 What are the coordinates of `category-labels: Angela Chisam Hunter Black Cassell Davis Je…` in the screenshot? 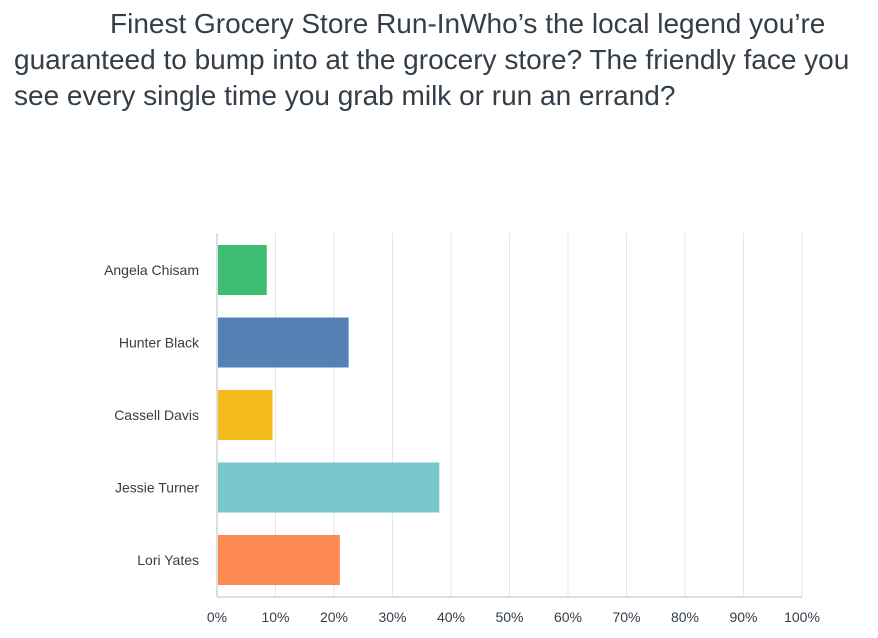 It's located at (152, 415).